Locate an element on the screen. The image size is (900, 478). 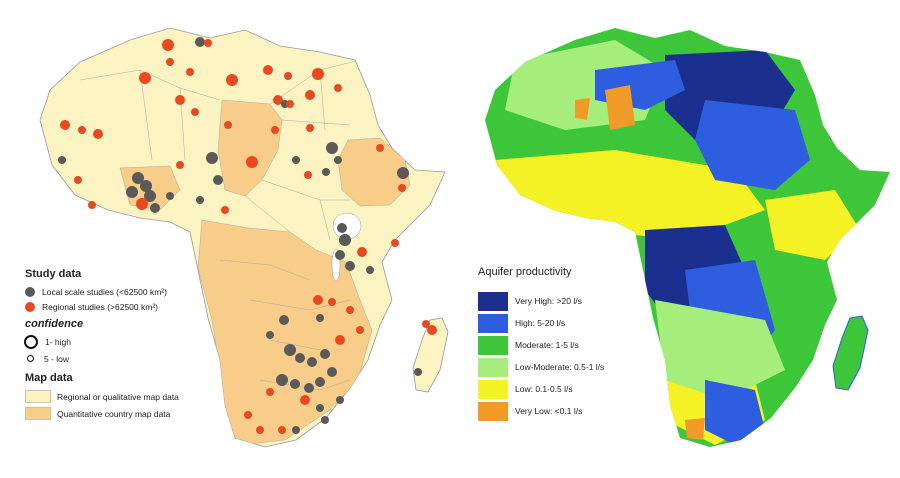
legend-very-high: Very High: >20 l/s is located at coordinates (578, 301).